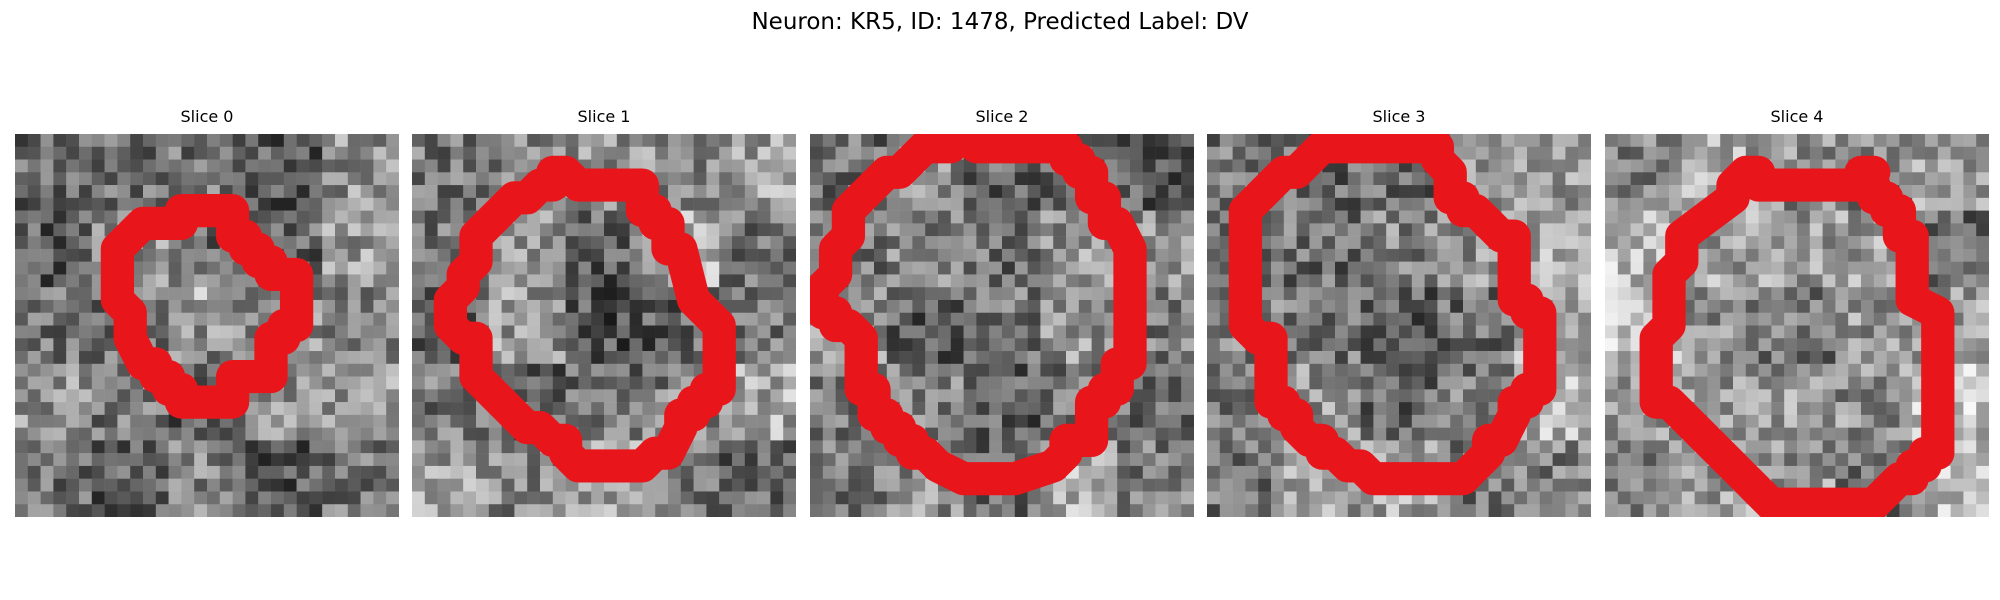  Describe the element at coordinates (604, 116) in the screenshot. I see `slice-title-1: Slice 1` at that location.